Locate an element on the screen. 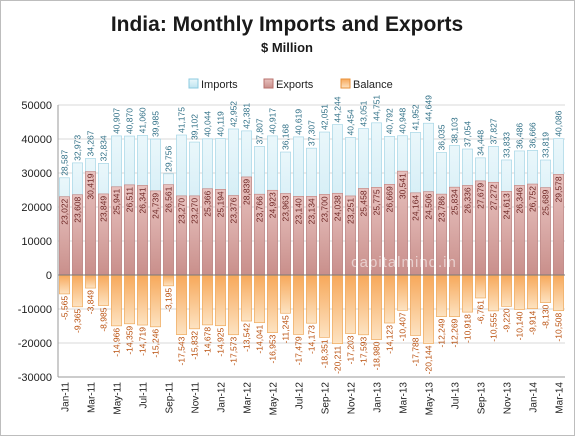 Image resolution: width=575 pixels, height=436 pixels. data-label-balance: -8,130 is located at coordinates (546, 316).